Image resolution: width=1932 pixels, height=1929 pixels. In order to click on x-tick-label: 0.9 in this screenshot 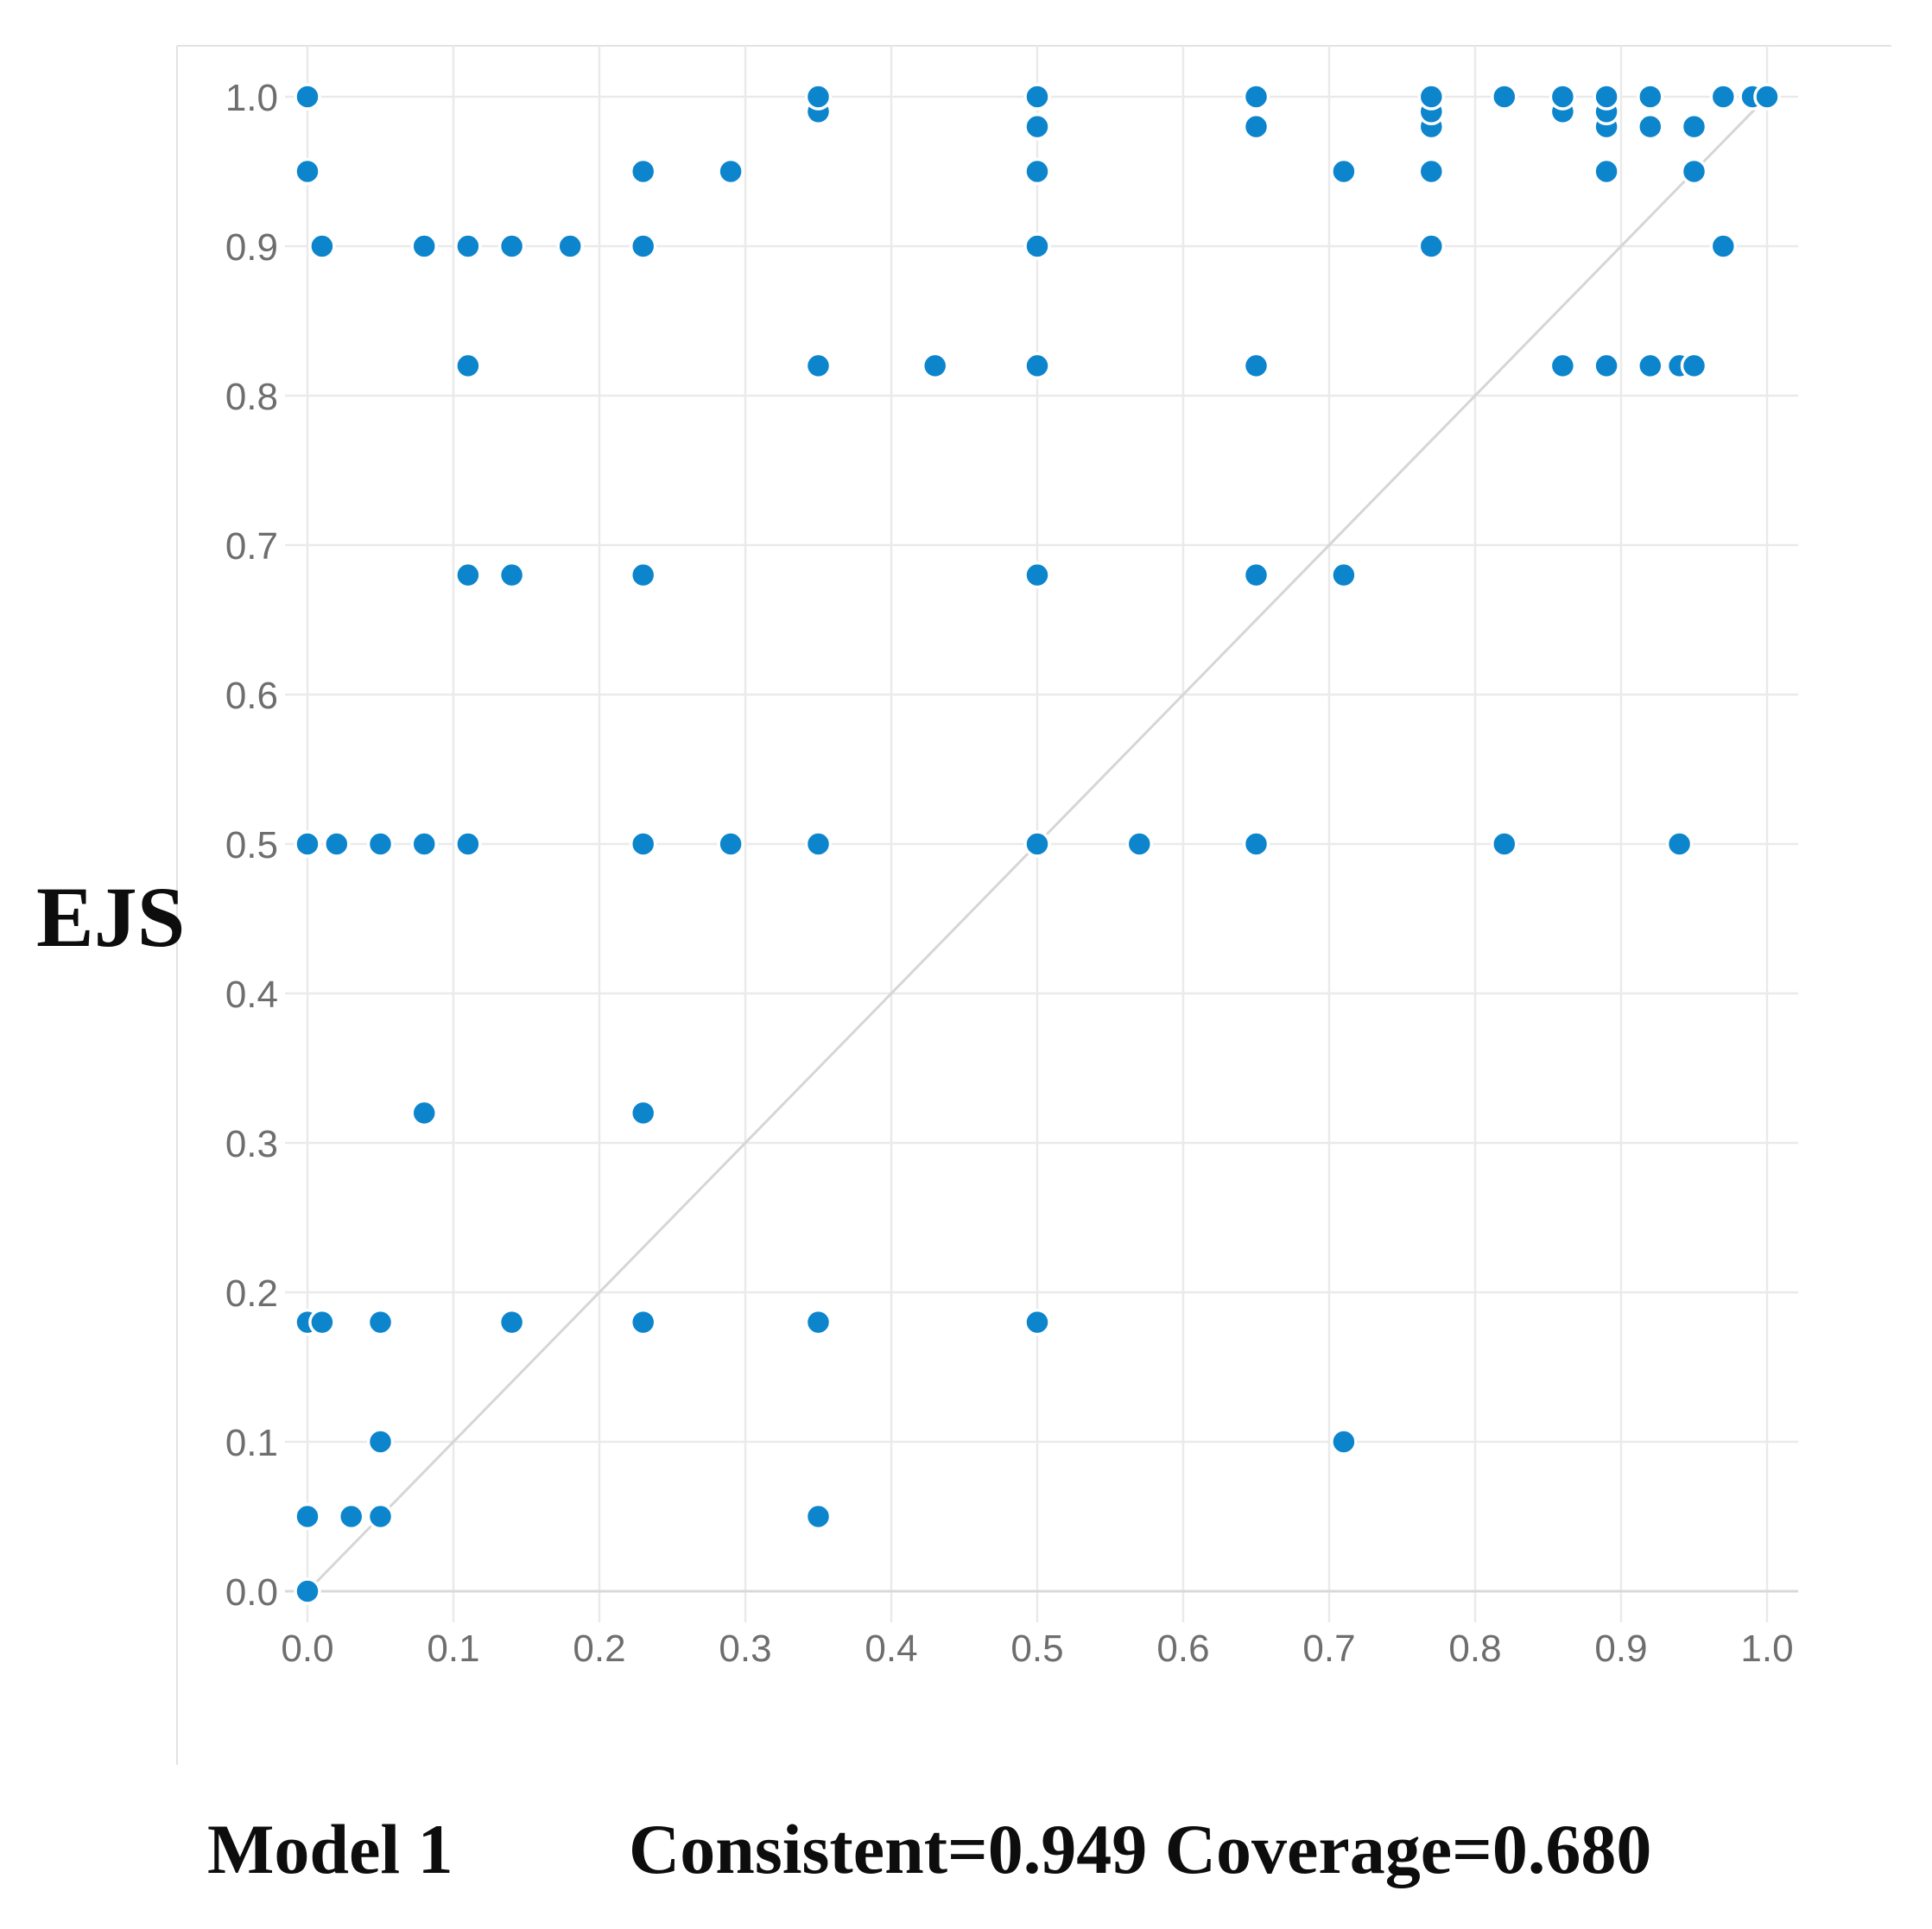, I will do `click(1621, 1649)`.